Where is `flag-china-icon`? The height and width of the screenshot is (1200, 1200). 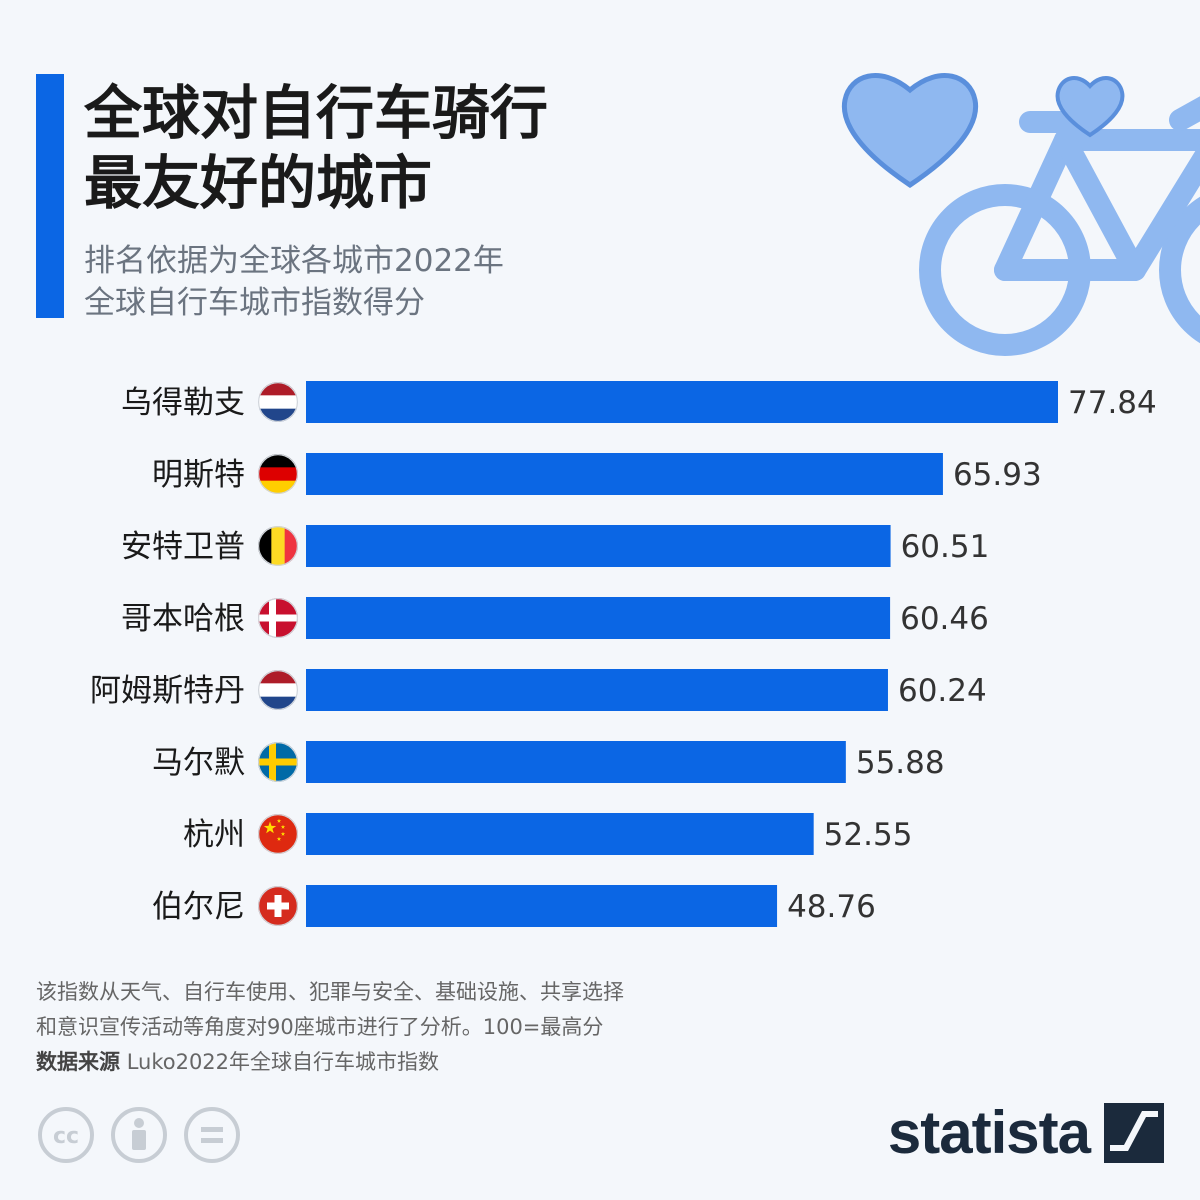
flag-china-icon is located at coordinates (278, 834).